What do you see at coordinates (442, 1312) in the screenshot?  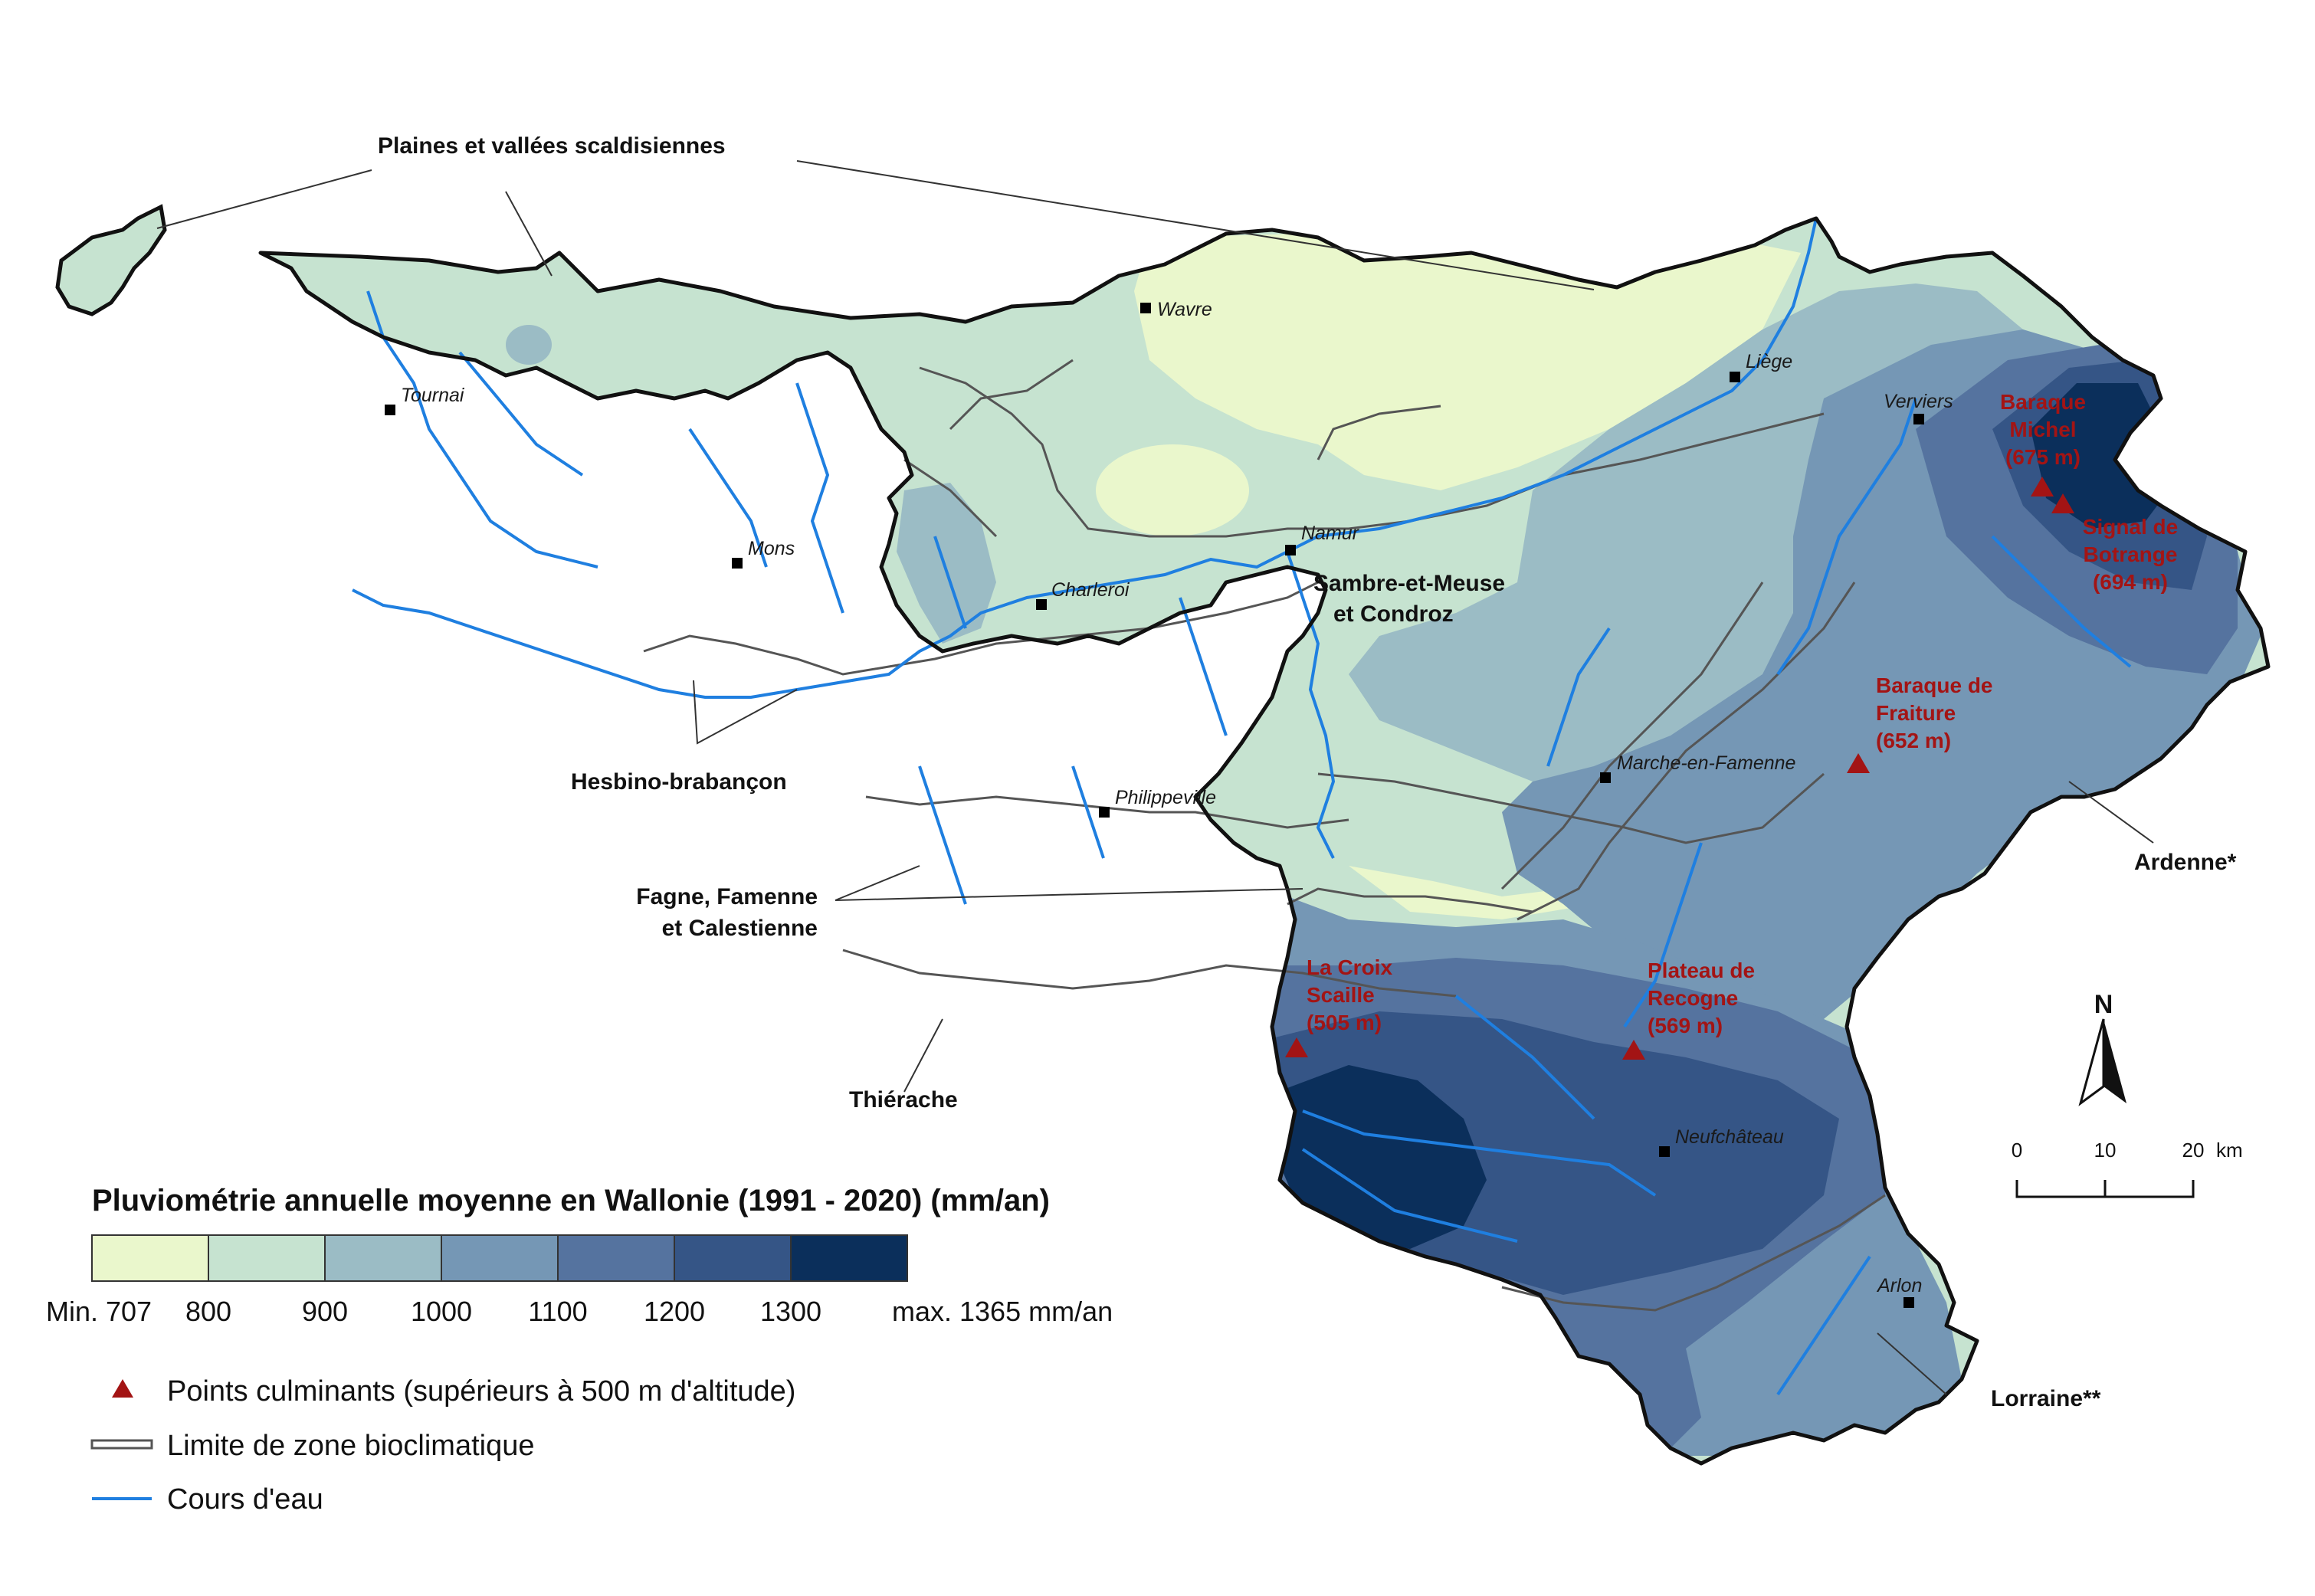 I see `legend-tick-label: 1000` at bounding box center [442, 1312].